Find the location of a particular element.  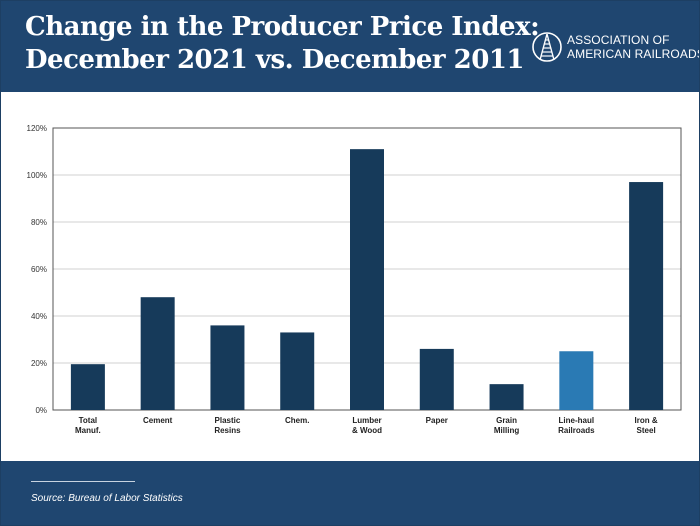

x-tick-label: Total Manuf. is located at coordinates (88, 425).